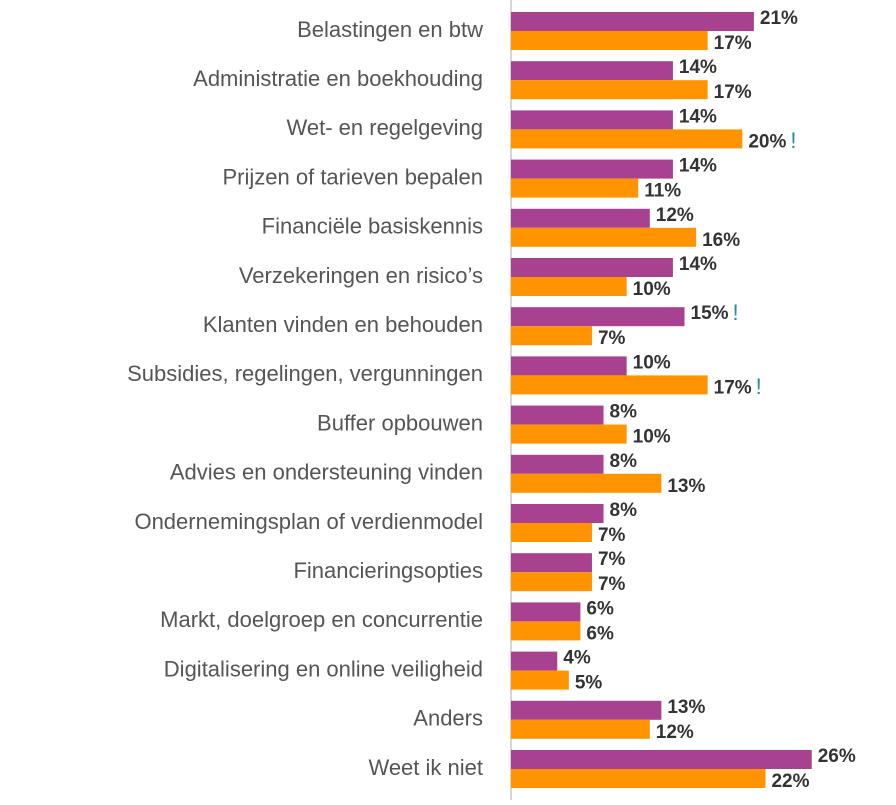 The image size is (896, 805). What do you see at coordinates (353, 176) in the screenshot?
I see `category-label: Prijzen of tarieven bepalen` at bounding box center [353, 176].